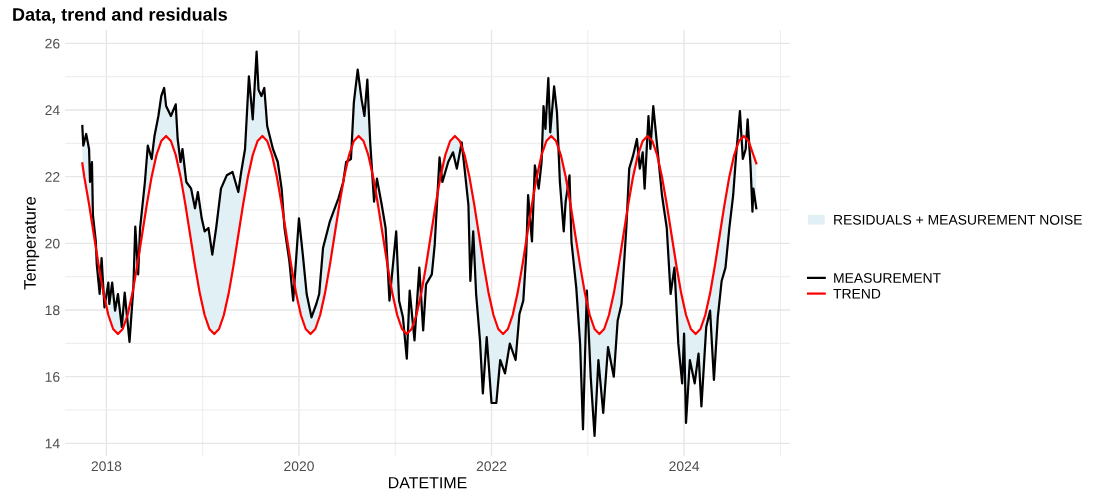  Describe the element at coordinates (857, 293) in the screenshot. I see `legend-label: TREND` at that location.